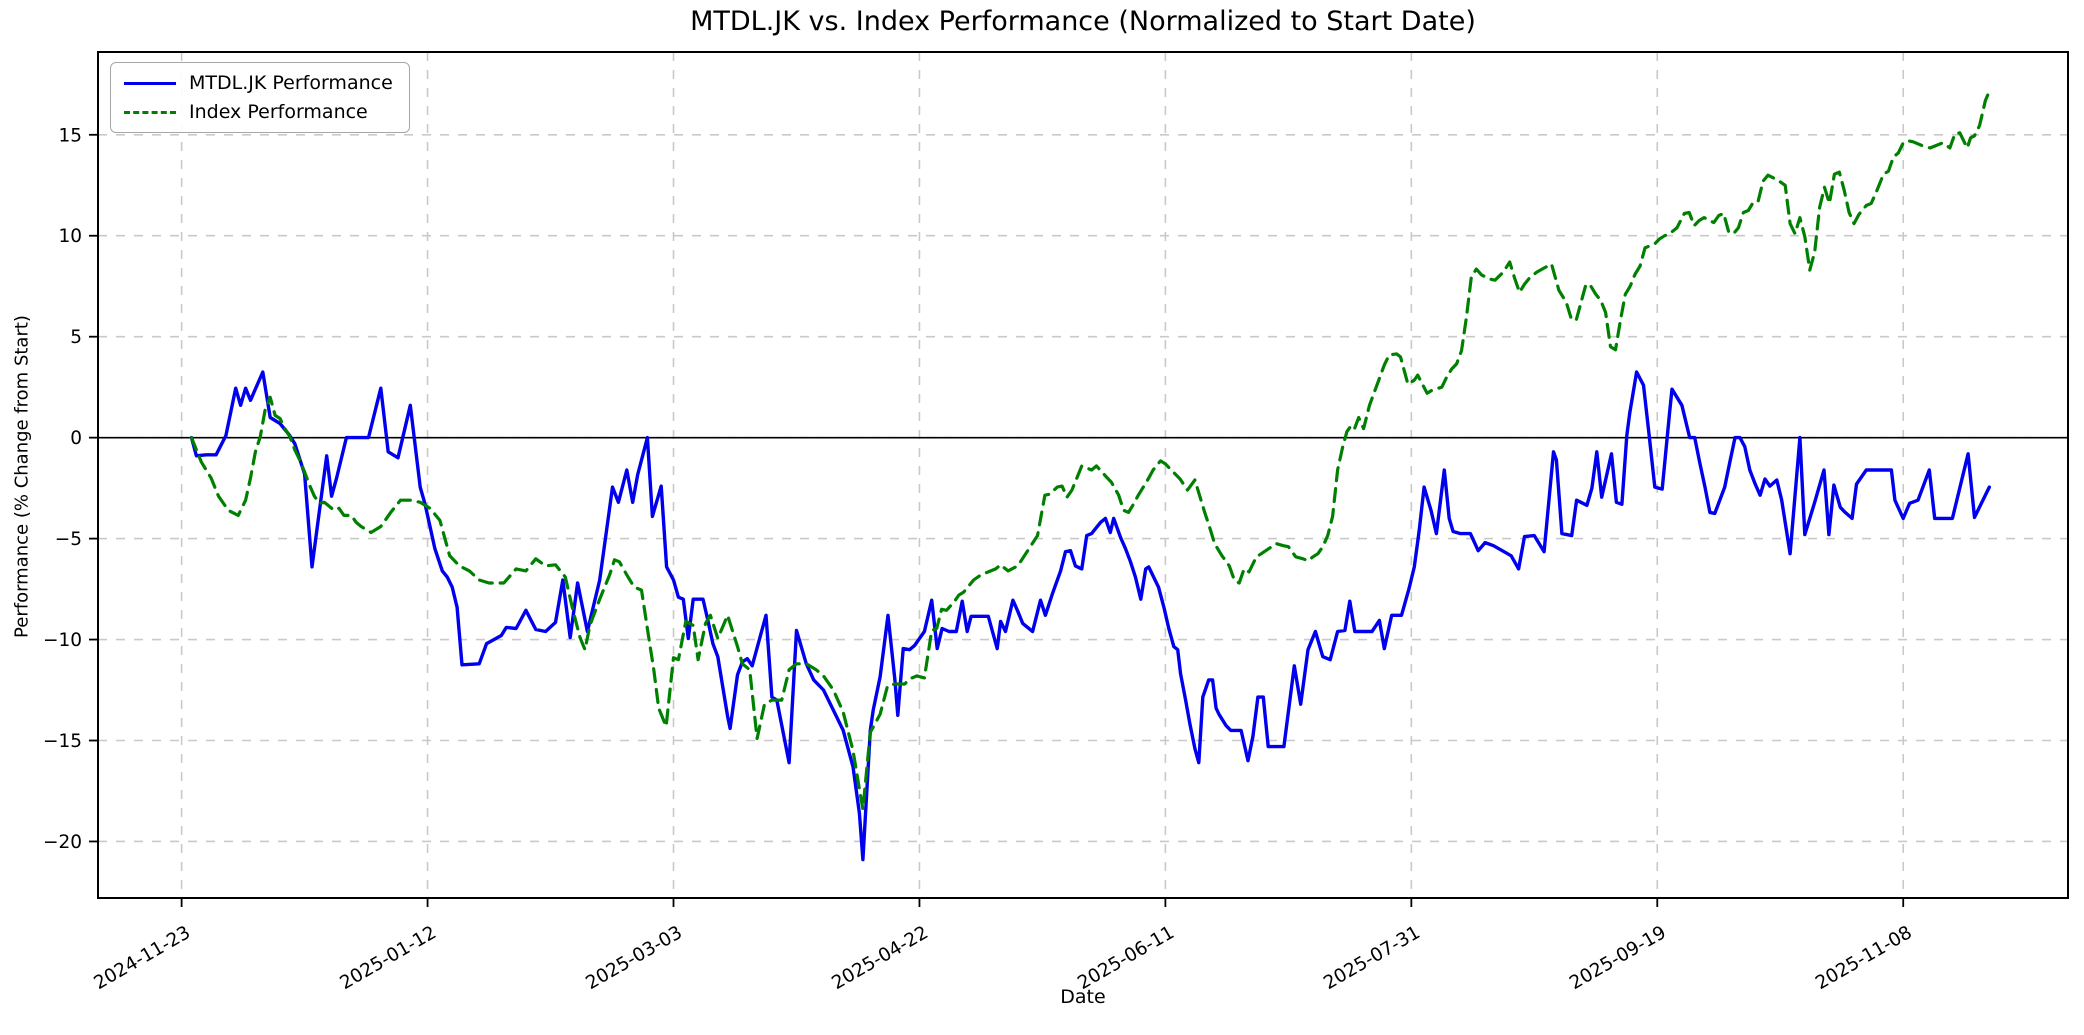 This screenshot has width=2084, height=1035. Describe the element at coordinates (76, 438) in the screenshot. I see `y-tick-label: 0` at that location.